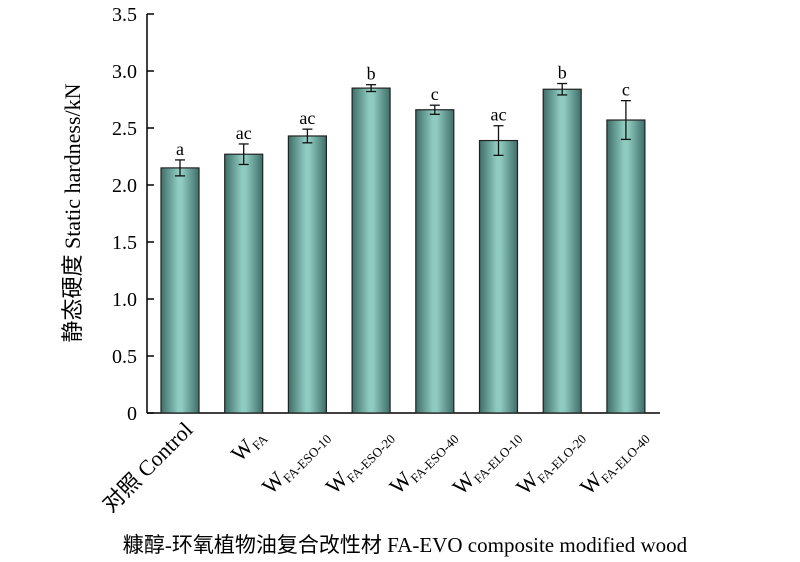  What do you see at coordinates (248, 444) in the screenshot?
I see `x-tick-label: WFA` at bounding box center [248, 444].